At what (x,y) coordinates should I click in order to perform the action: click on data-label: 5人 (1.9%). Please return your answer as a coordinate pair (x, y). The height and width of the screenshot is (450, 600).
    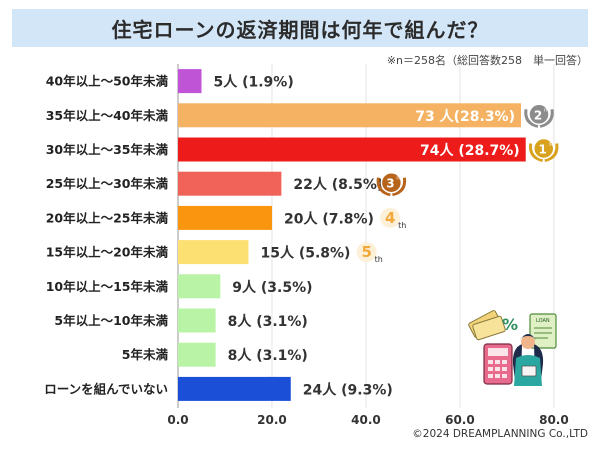
    Looking at the image, I should click on (253, 82).